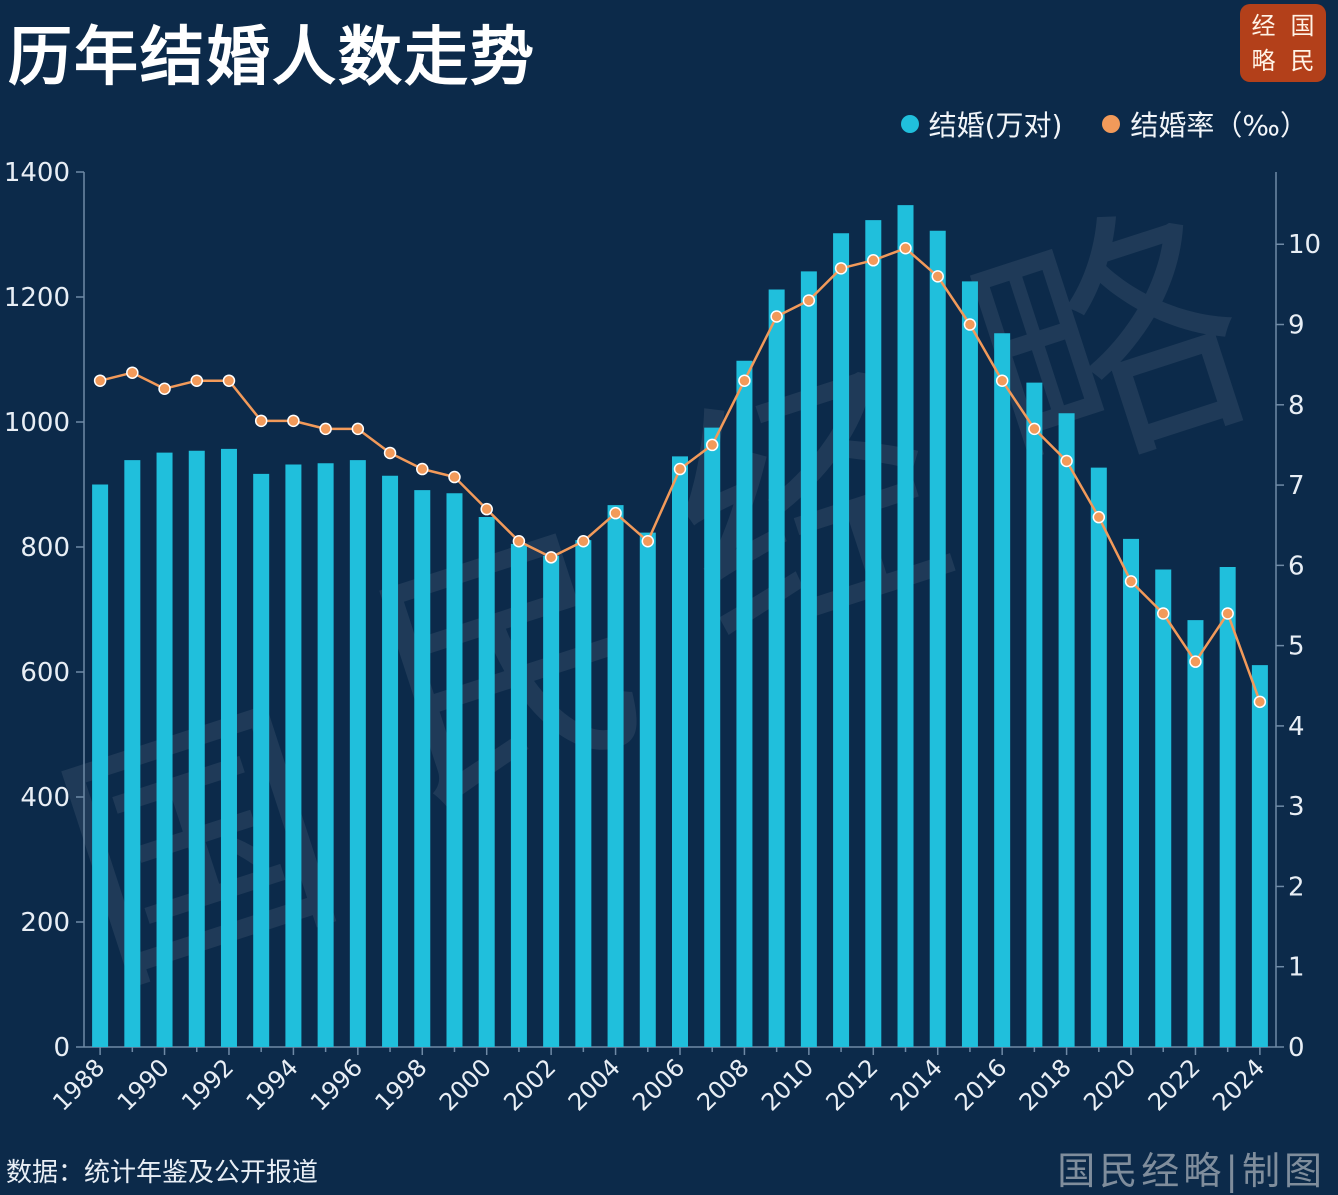  What do you see at coordinates (1111, 124) in the screenshot?
I see `legend-dot-icon` at bounding box center [1111, 124].